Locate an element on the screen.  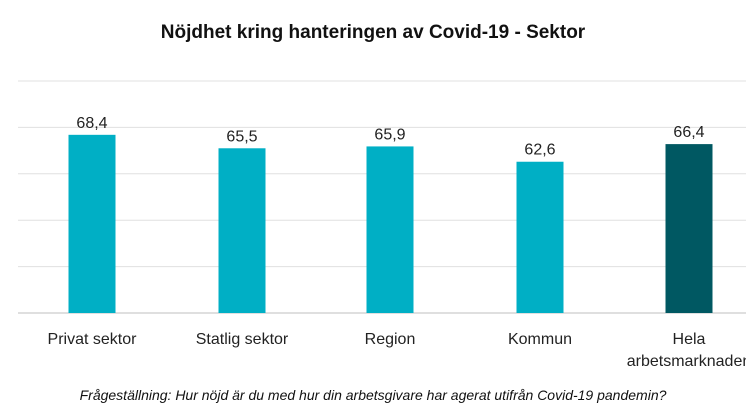
category-label-1: Statlig sektor is located at coordinates (242, 339).